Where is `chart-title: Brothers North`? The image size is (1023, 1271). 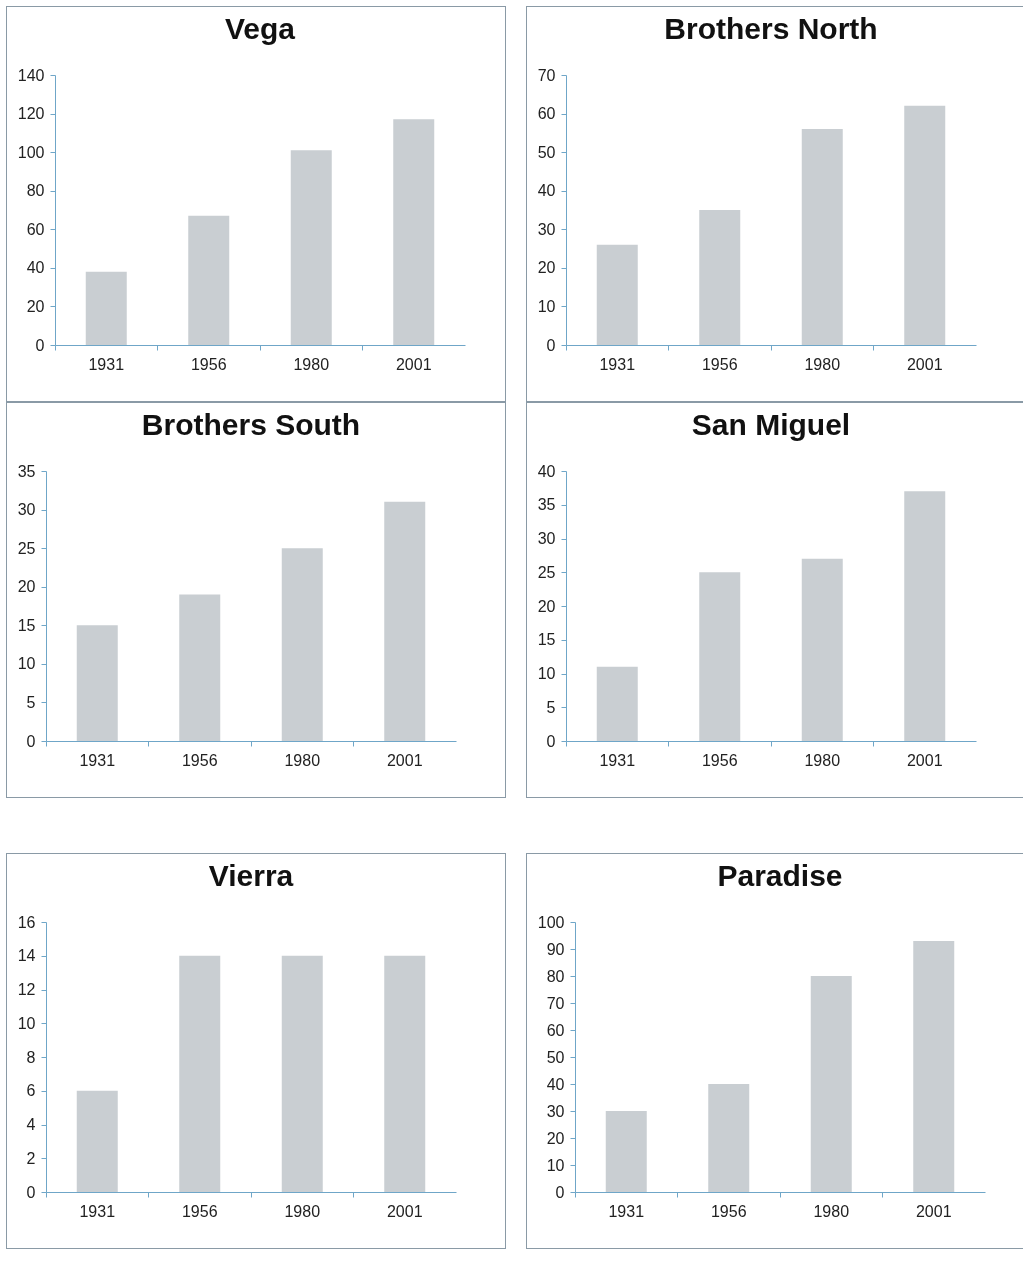
chart-title: Brothers North is located at coordinates (771, 28).